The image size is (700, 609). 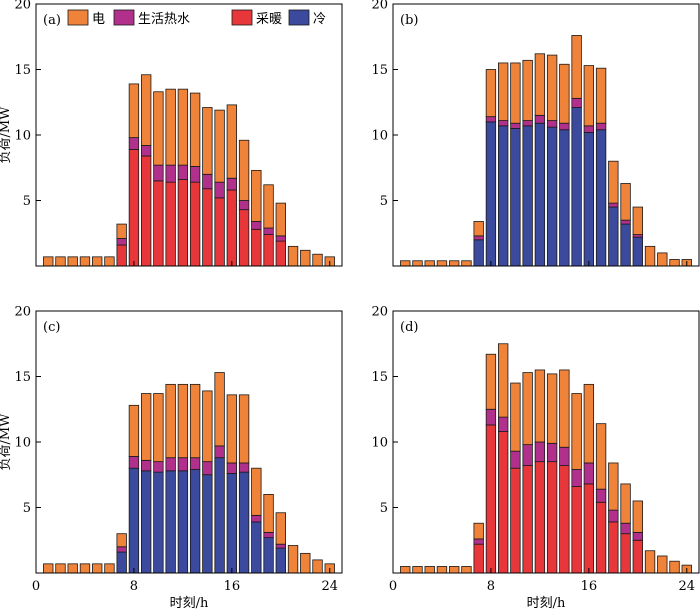 I want to click on y-axis-label: 负荷/MW, so click(x=6, y=135).